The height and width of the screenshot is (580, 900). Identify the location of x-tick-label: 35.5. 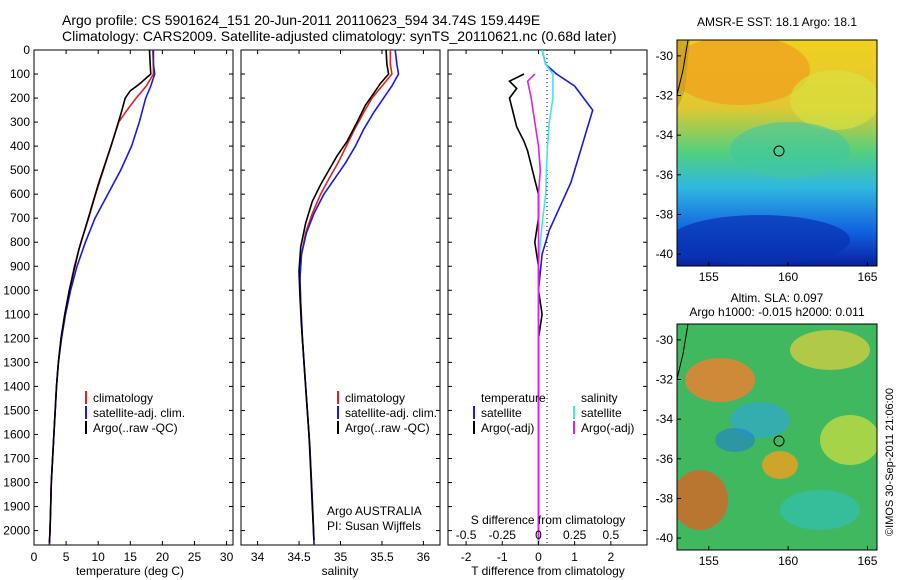
(382, 557).